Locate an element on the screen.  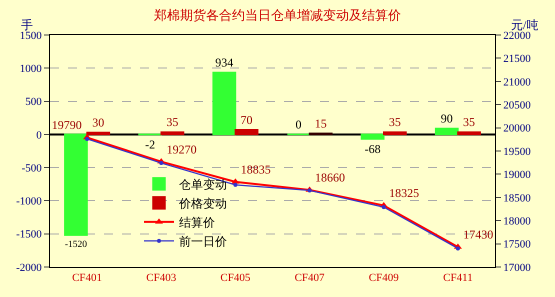
y2-tick-label: 21500 is located at coordinates (517, 59).